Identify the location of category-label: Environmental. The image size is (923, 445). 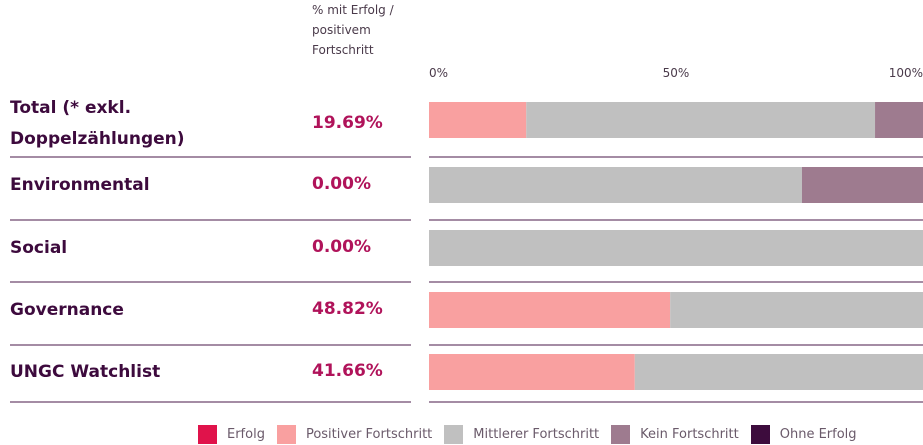
(80, 184).